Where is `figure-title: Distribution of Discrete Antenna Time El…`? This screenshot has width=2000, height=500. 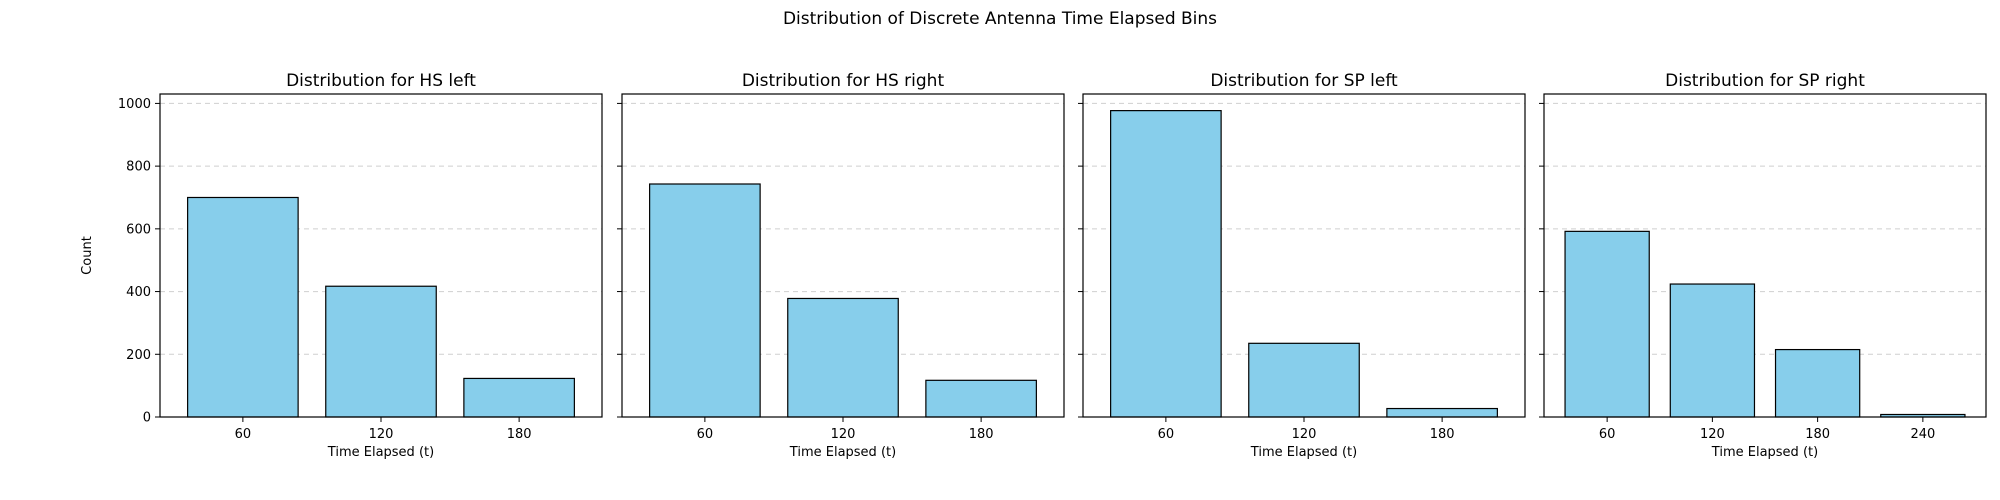 figure-title: Distribution of Discrete Antenna Time El… is located at coordinates (1000, 19).